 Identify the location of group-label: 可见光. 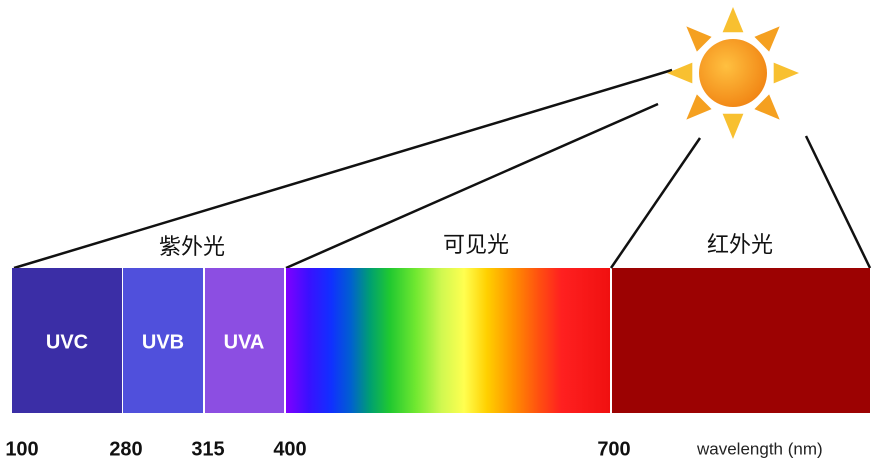
(476, 245).